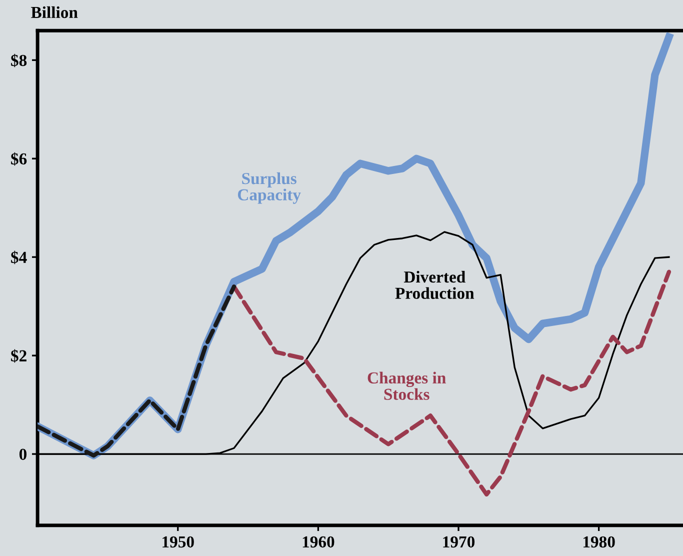  What do you see at coordinates (269, 188) in the screenshot?
I see `series-label: Surplus Capacity` at bounding box center [269, 188].